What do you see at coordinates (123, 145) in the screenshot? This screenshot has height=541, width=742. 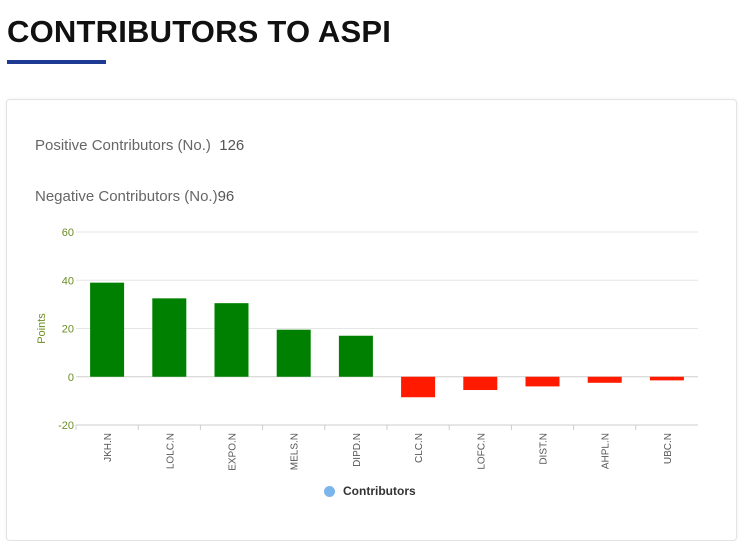 I see `positive-contributors-label: Positive Contributors (No.)` at bounding box center [123, 145].